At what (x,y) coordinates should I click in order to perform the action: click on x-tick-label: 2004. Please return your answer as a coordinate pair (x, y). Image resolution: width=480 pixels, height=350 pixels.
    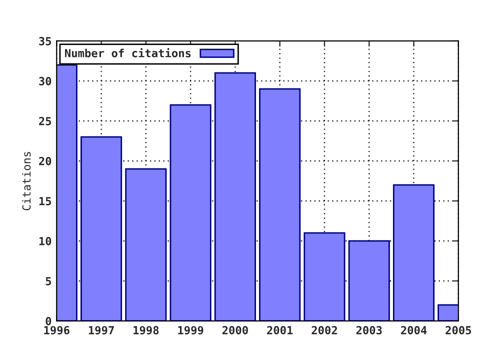
    Looking at the image, I should click on (414, 330).